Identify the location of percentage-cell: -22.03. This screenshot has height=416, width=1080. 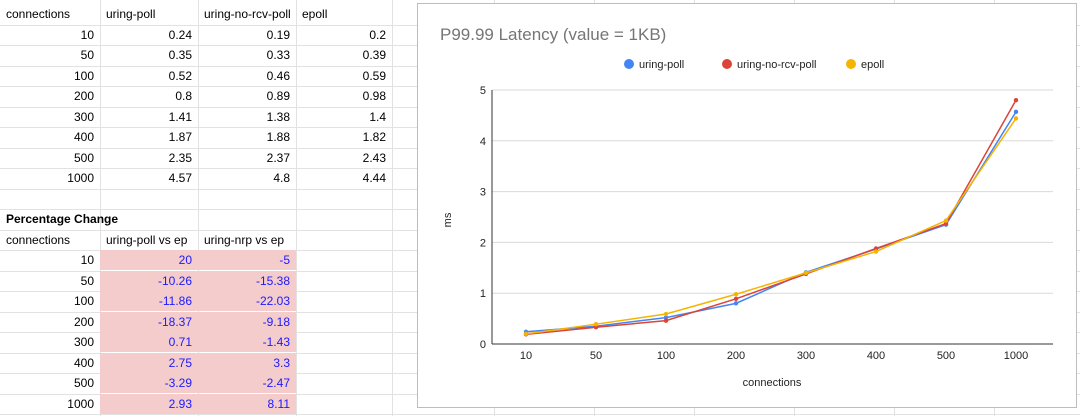
(247, 301).